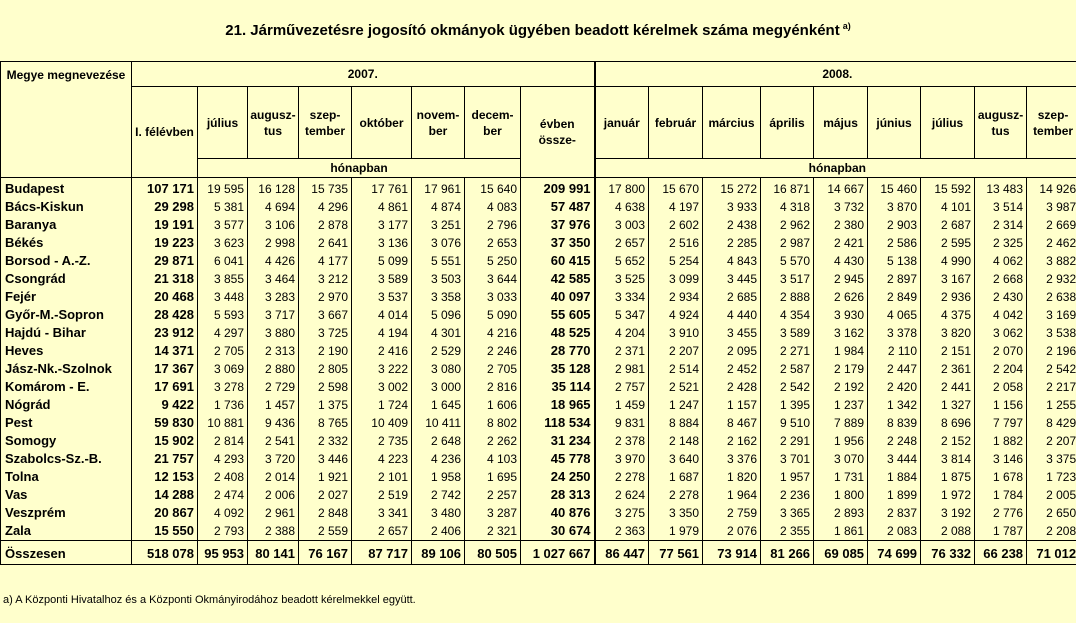 This screenshot has height=623, width=1076. I want to click on month-value: 3 525, so click(621, 279).